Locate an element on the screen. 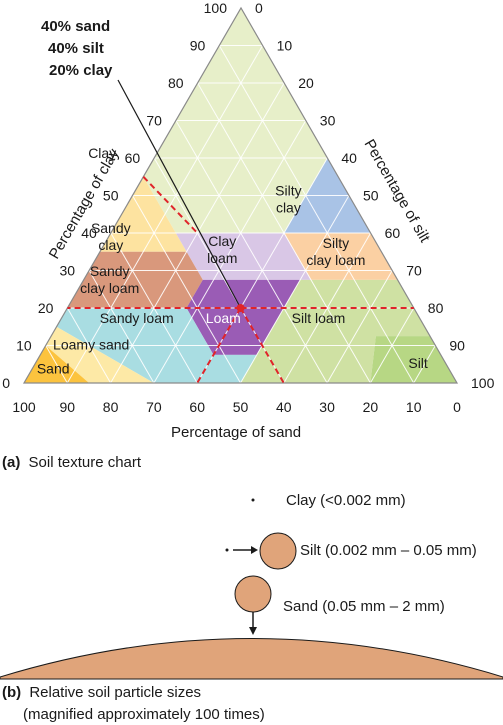 This screenshot has width=503, height=725. clay-tick-70: 70 is located at coordinates (154, 121).